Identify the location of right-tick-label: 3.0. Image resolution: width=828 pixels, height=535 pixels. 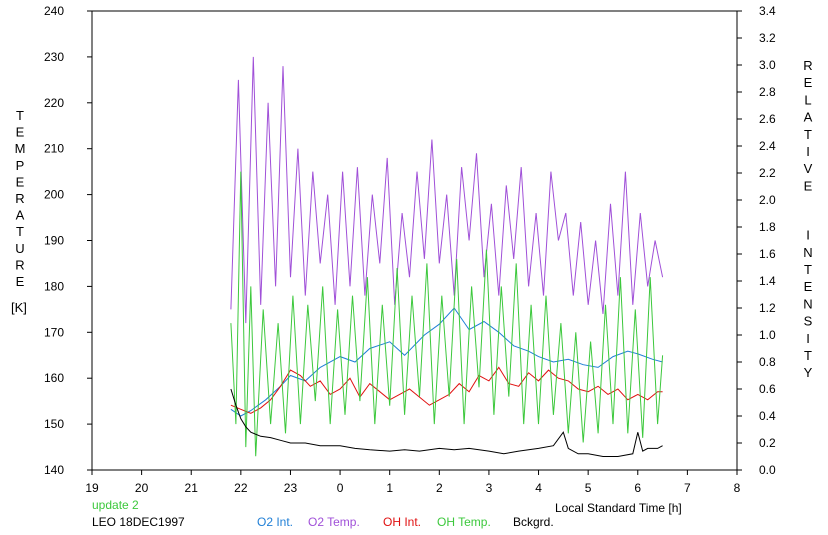
(767, 65).